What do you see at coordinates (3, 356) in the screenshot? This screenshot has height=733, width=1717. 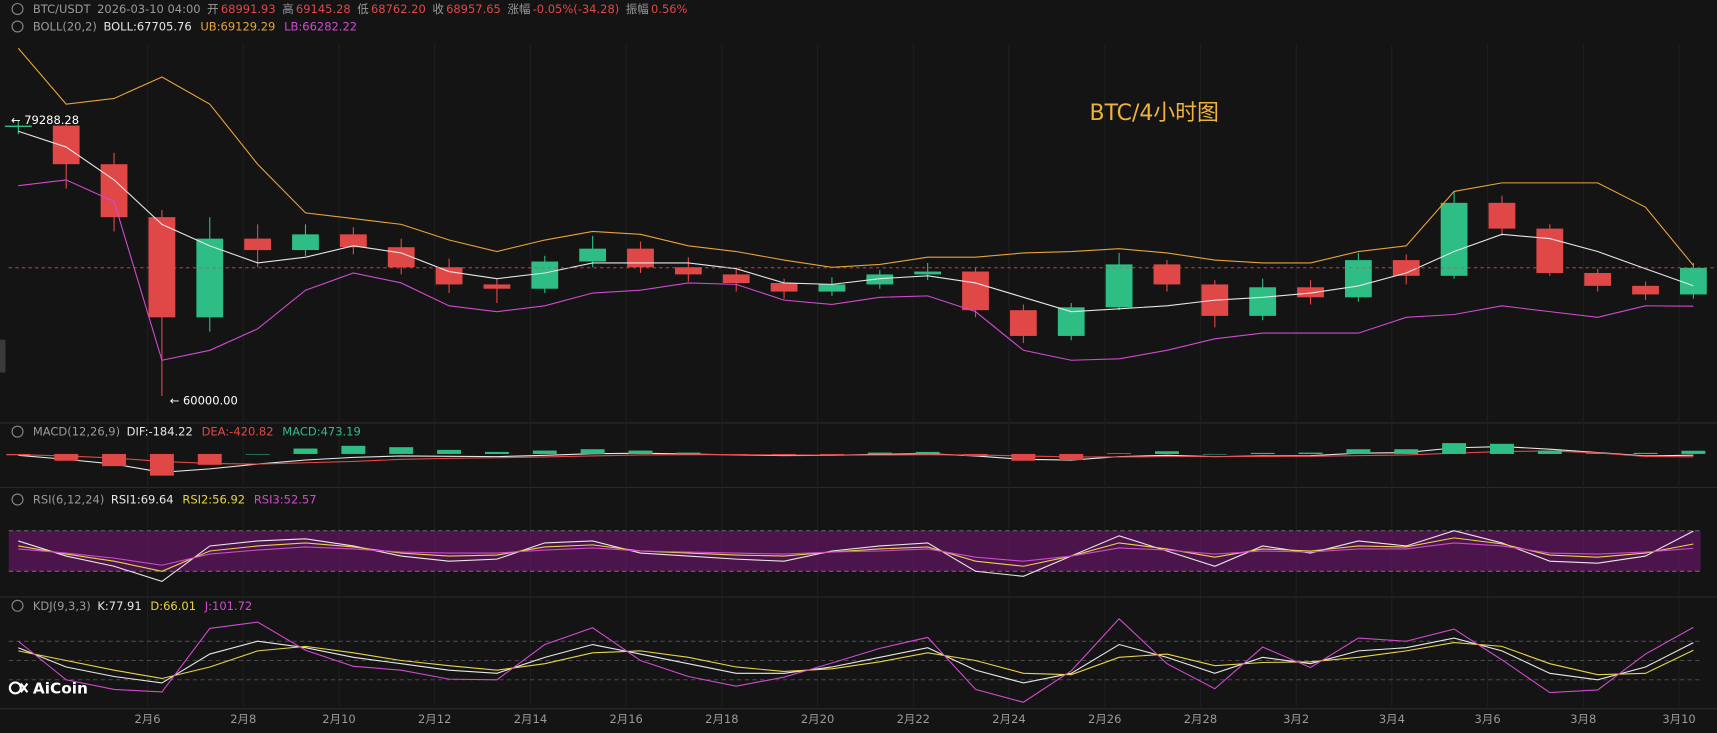 I see `side-tab` at bounding box center [3, 356].